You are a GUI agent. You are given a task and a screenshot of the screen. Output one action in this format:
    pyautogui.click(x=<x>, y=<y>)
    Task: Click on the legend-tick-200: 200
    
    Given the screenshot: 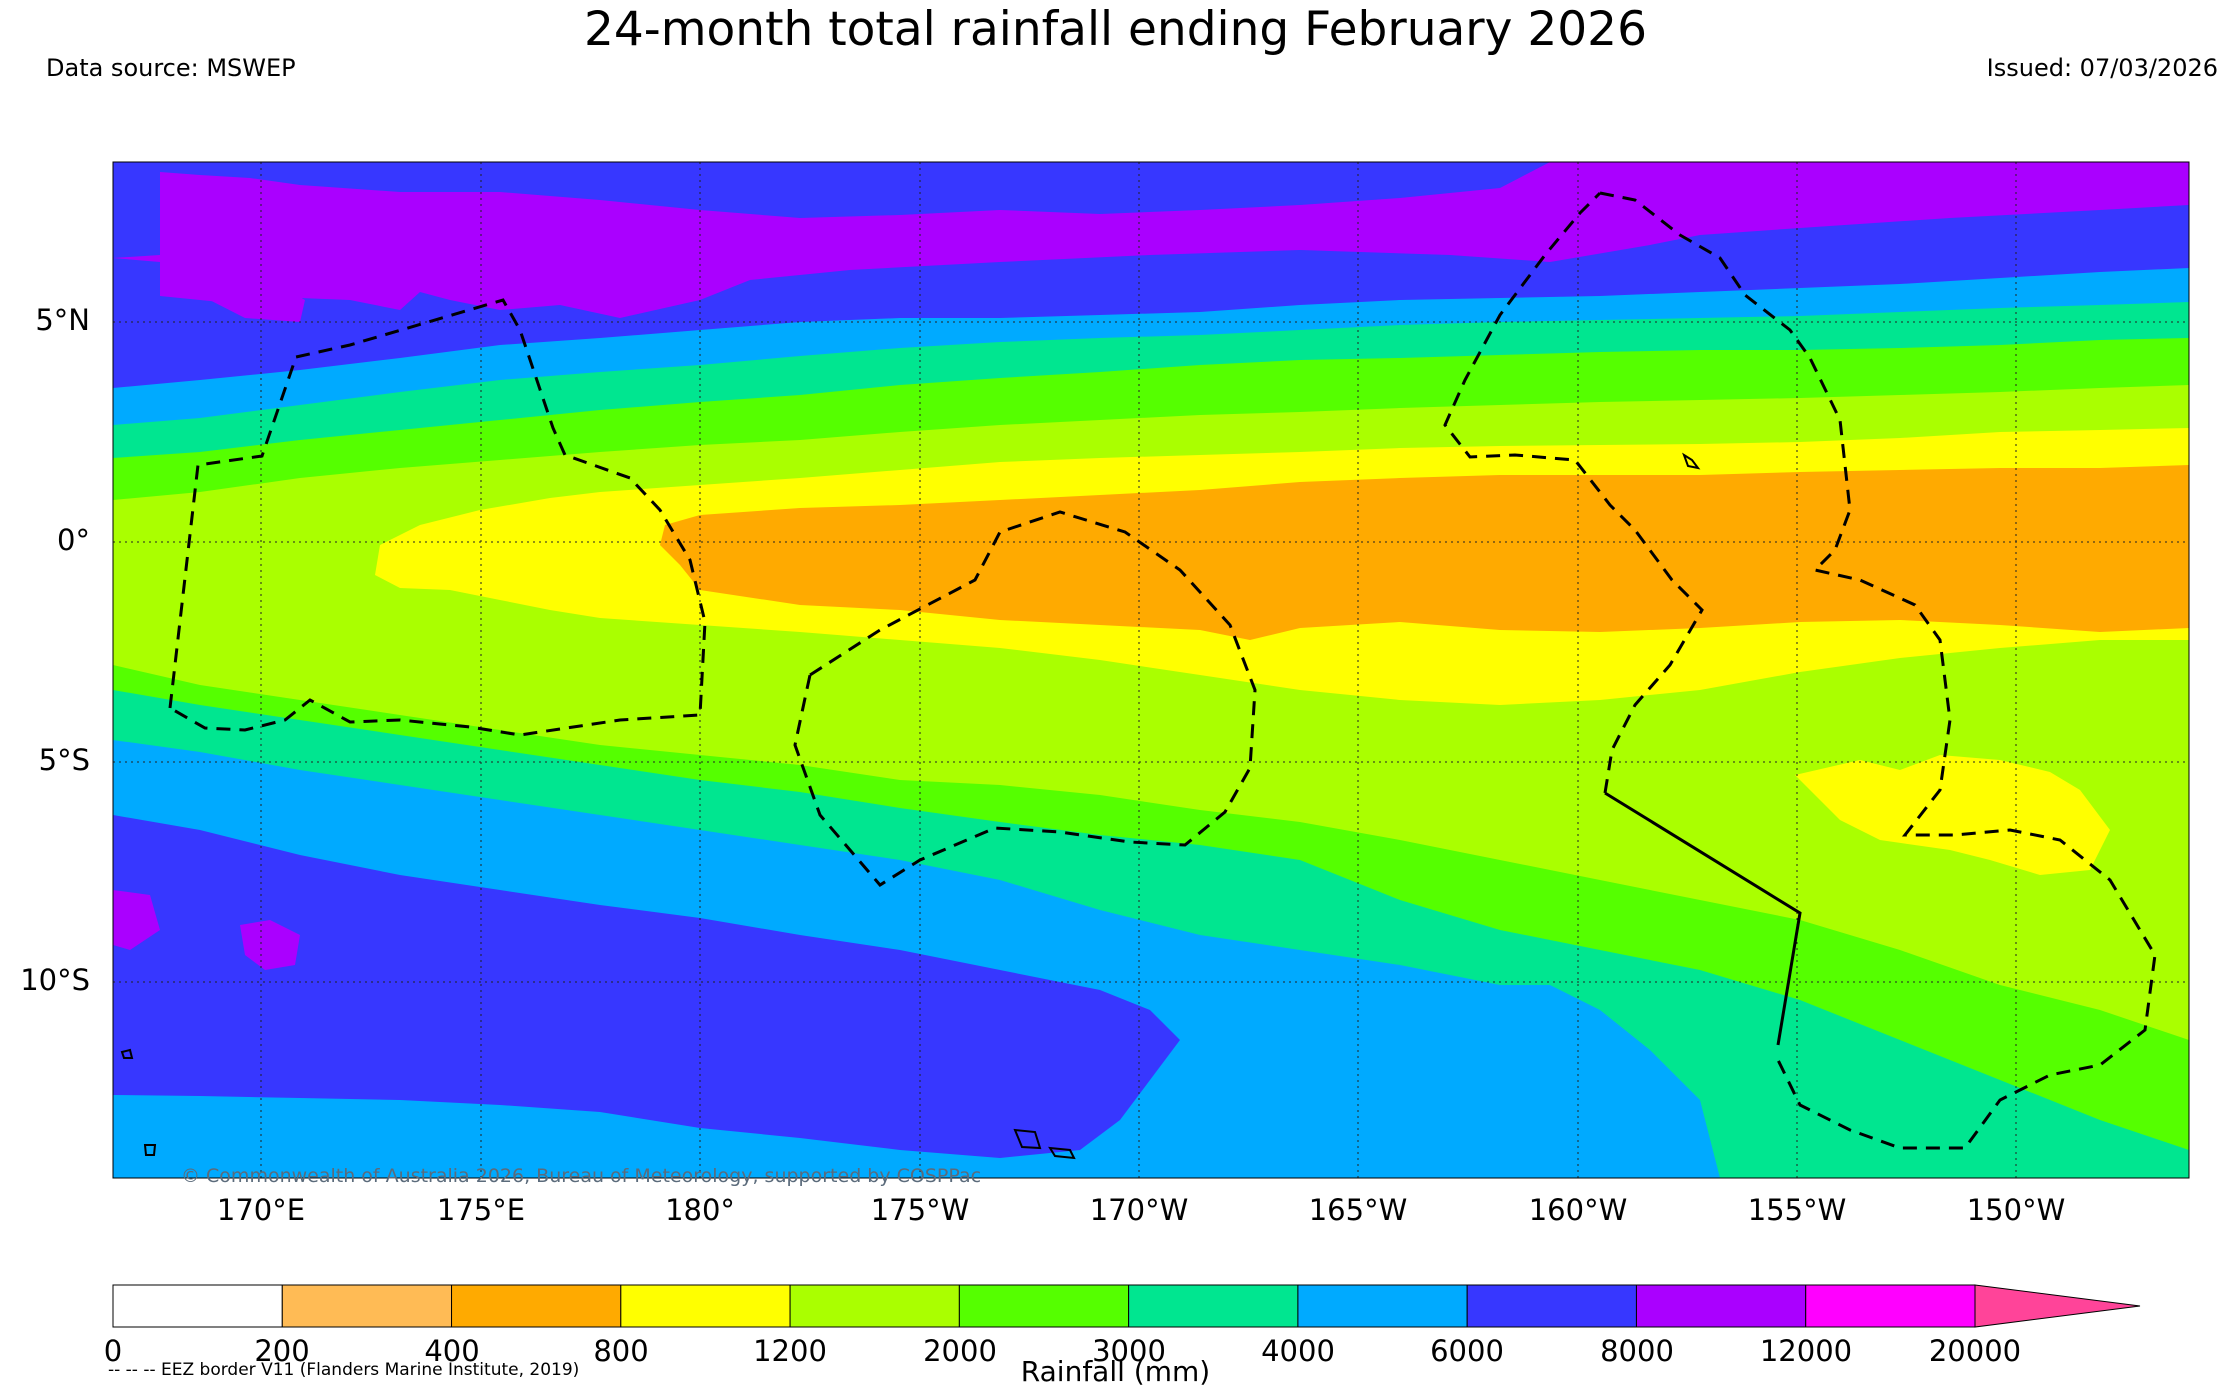 What is the action you would take?
    pyautogui.click(x=282, y=1351)
    